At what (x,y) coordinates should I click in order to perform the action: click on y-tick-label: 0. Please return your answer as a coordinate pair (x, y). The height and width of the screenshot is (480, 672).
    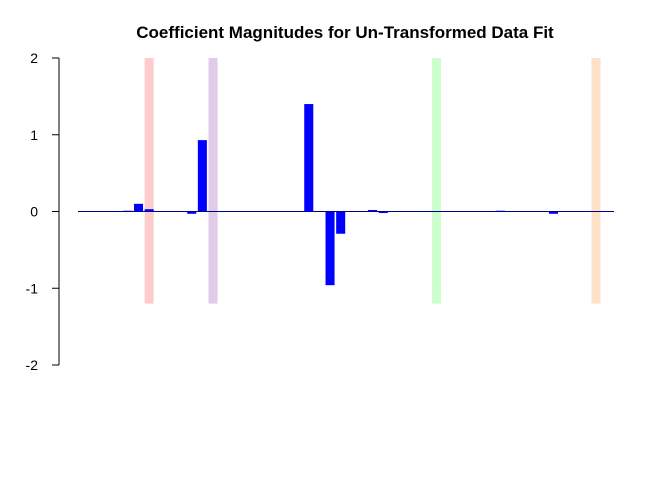
    Looking at the image, I should click on (34, 212).